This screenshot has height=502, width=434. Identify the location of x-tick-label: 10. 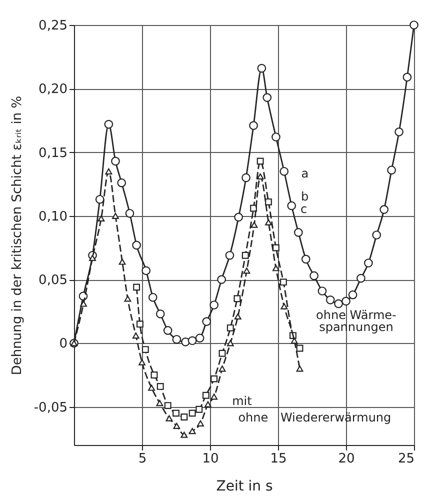
(210, 459).